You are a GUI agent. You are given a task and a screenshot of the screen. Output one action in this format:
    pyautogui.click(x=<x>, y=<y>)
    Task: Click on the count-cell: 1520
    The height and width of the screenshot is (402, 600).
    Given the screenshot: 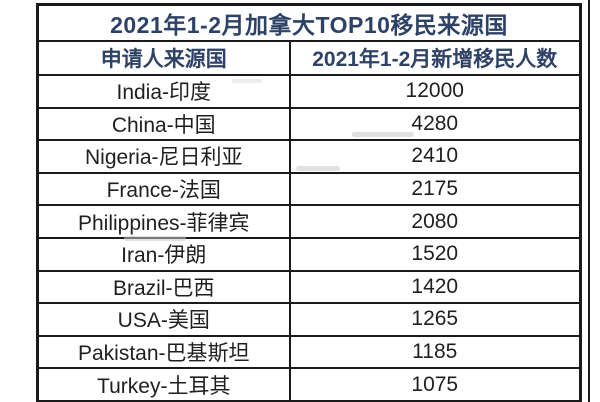 What is the action you would take?
    pyautogui.click(x=435, y=254)
    